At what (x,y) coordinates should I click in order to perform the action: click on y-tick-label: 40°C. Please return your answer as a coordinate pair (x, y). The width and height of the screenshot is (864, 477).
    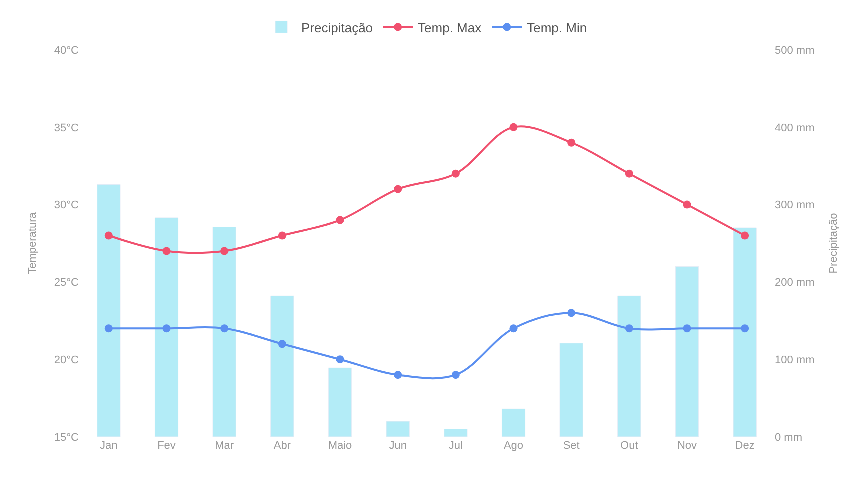
    Looking at the image, I should click on (67, 50).